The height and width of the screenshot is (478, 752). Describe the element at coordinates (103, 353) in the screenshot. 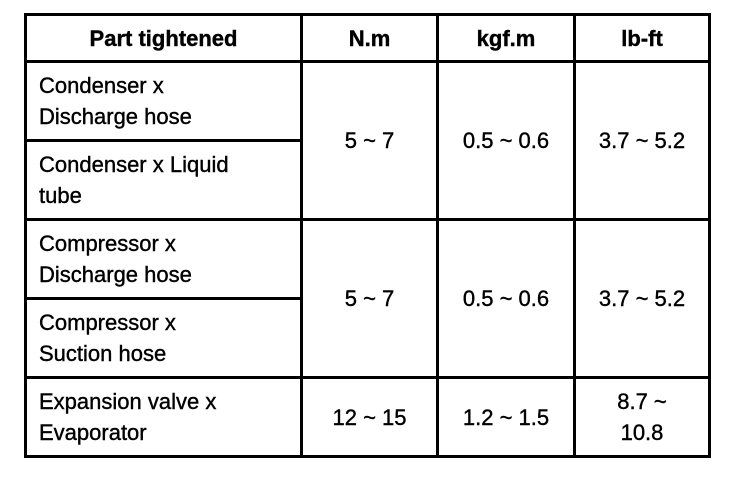

I see `part-line: Suction hose` at that location.